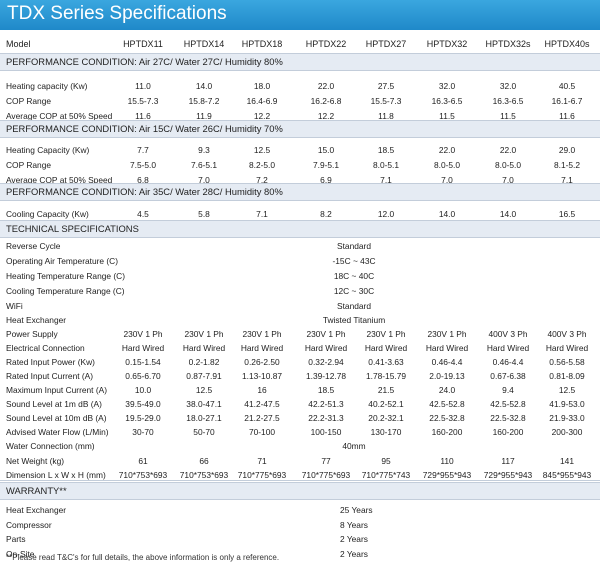 The image size is (600, 564). Describe the element at coordinates (354, 446) in the screenshot. I see `row-value: 40mm` at that location.